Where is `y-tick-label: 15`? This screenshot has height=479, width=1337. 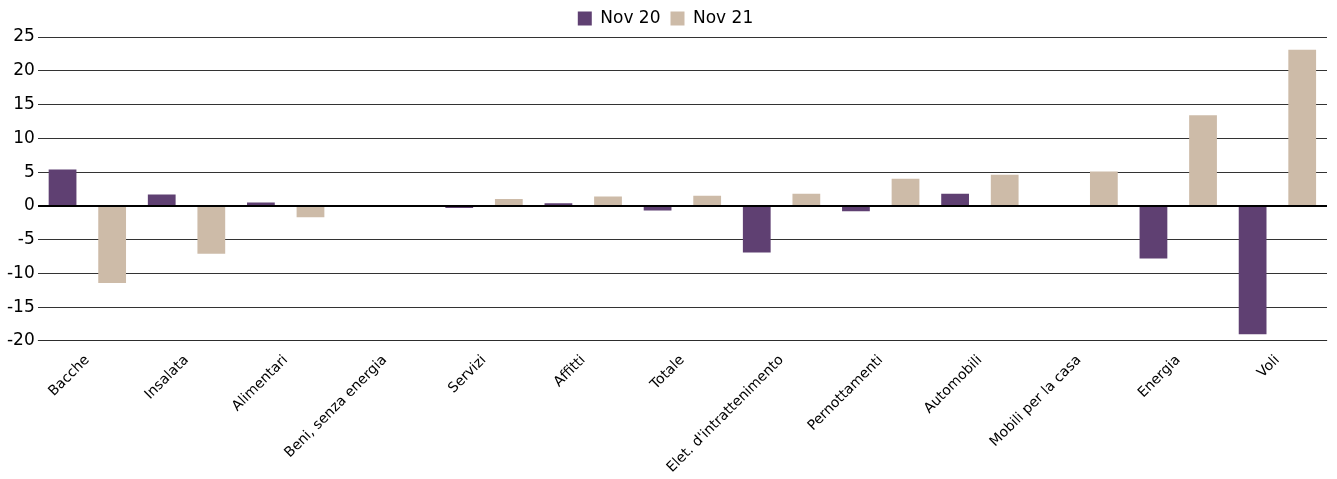
y-tick-label: 15 is located at coordinates (24, 102).